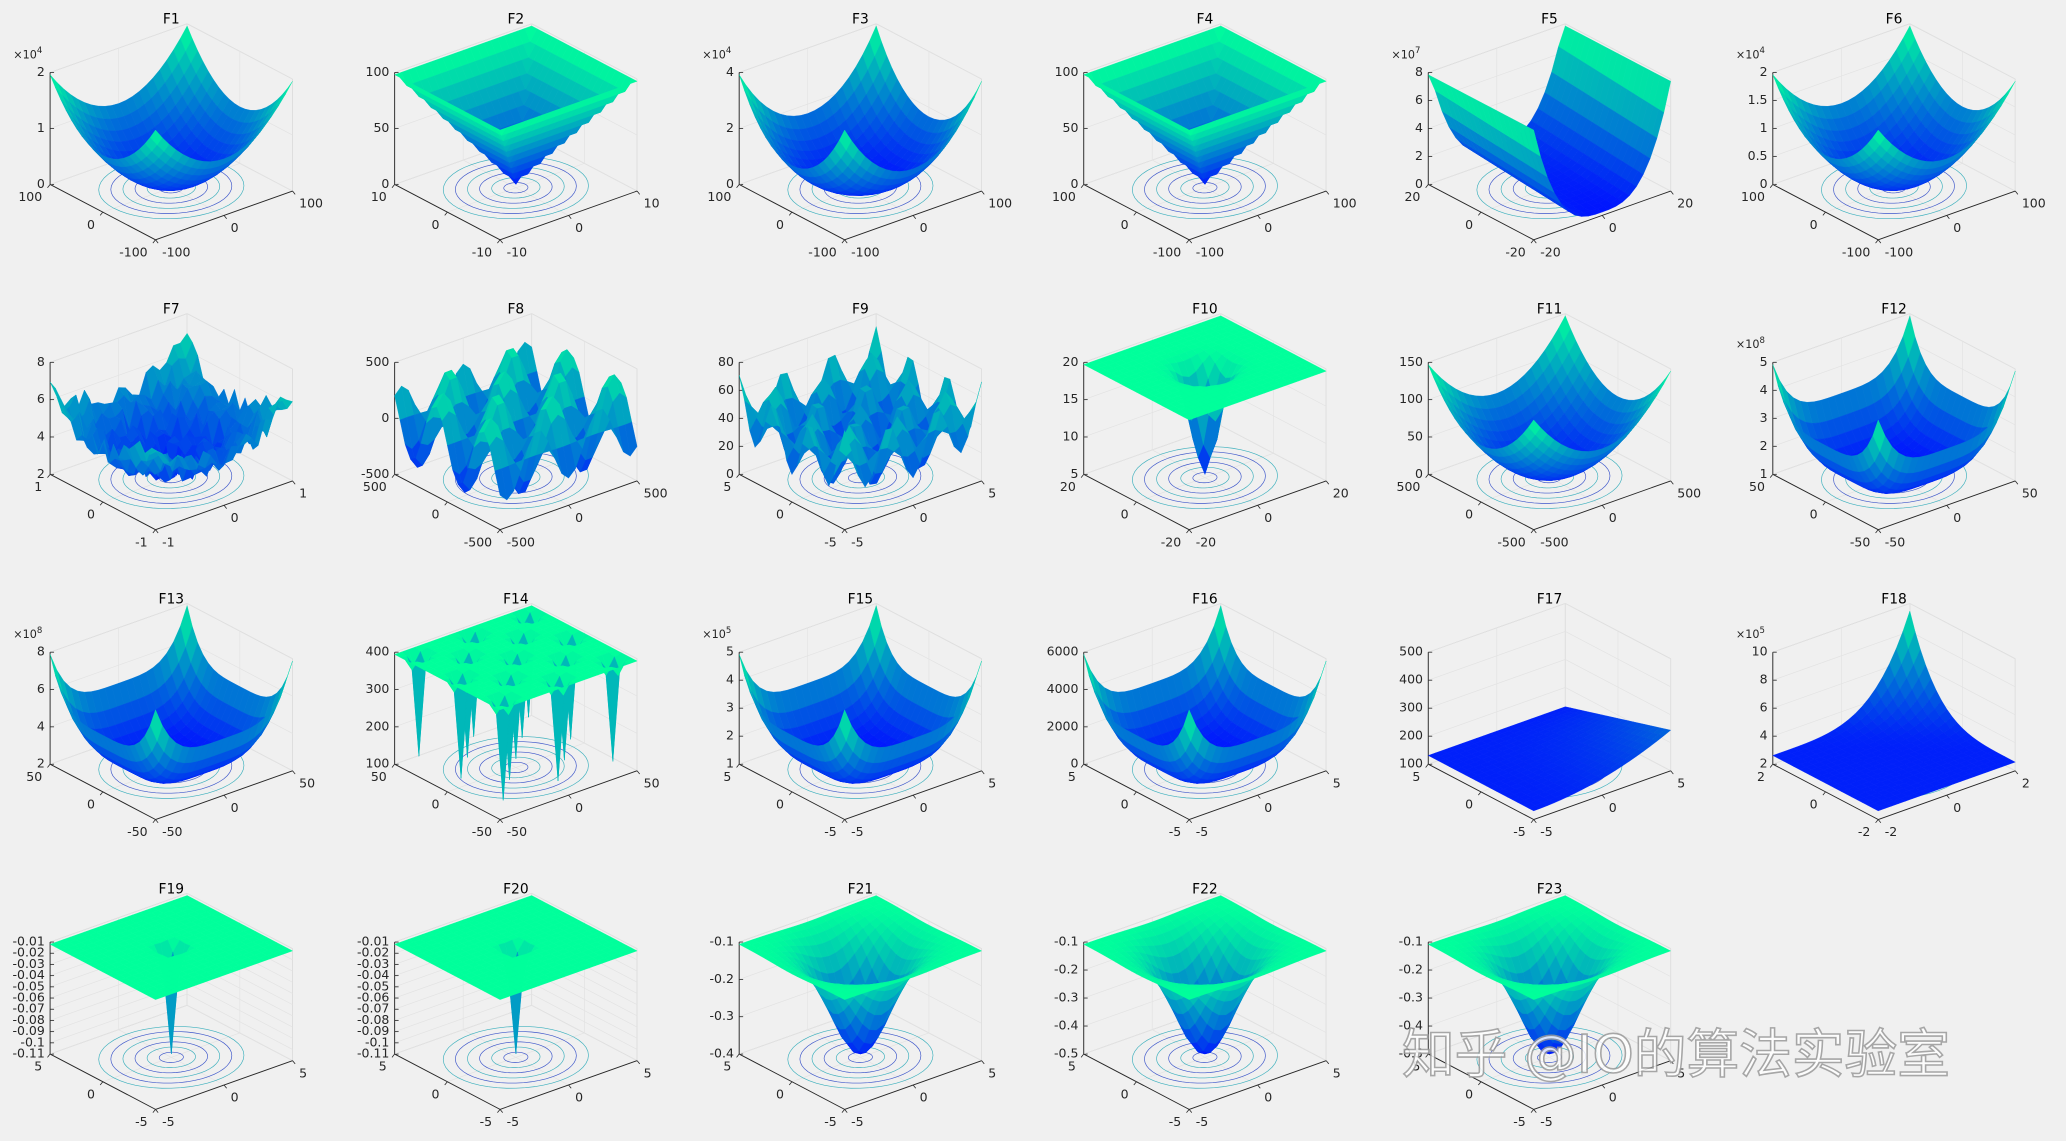 Image resolution: width=2066 pixels, height=1141 pixels. Describe the element at coordinates (1067, 71) in the screenshot. I see `z-tick-label: 100` at that location.